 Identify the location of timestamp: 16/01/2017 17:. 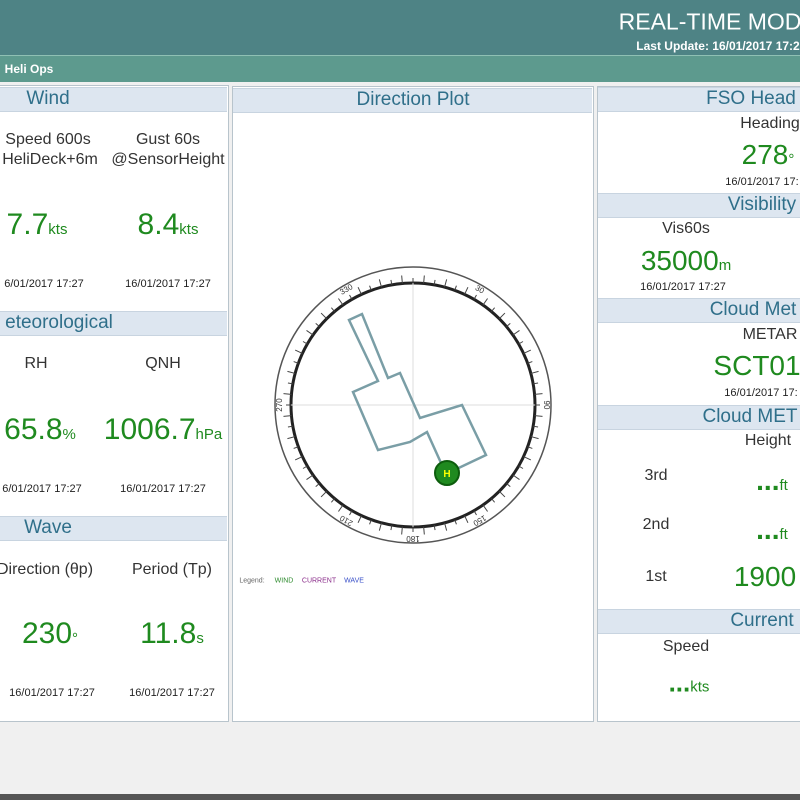
(762, 182).